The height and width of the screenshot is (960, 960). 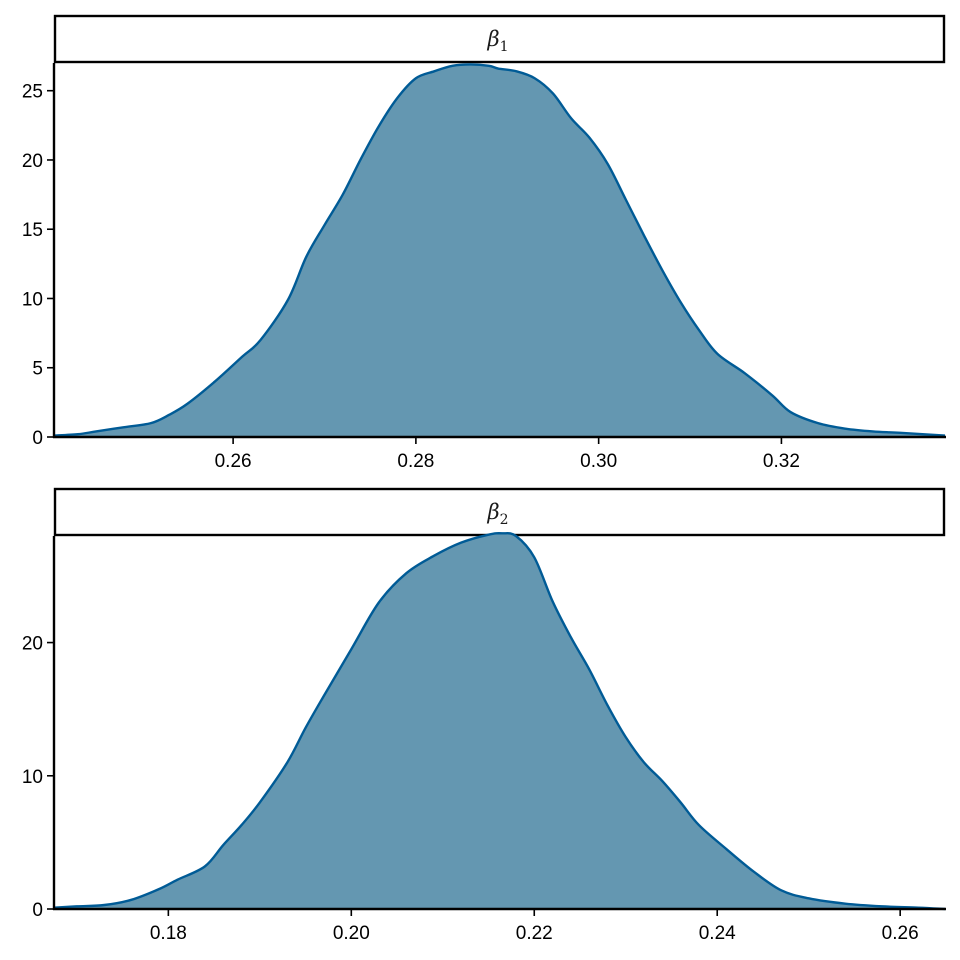 What do you see at coordinates (507, 454) in the screenshot?
I see `x-axis-ticks-beta1: 0.26 0.28 0.30 0.32` at bounding box center [507, 454].